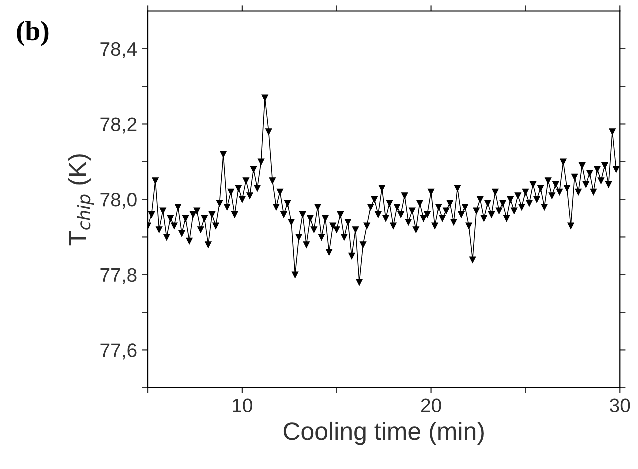 The width and height of the screenshot is (638, 469). I want to click on x-tick-label: 20, so click(431, 405).